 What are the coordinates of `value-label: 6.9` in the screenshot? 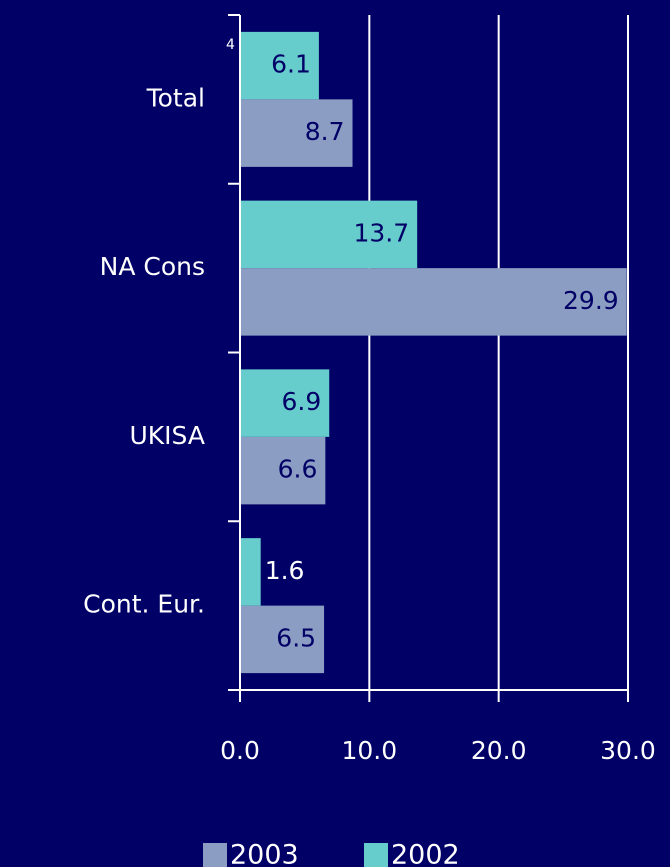 It's located at (301, 401).